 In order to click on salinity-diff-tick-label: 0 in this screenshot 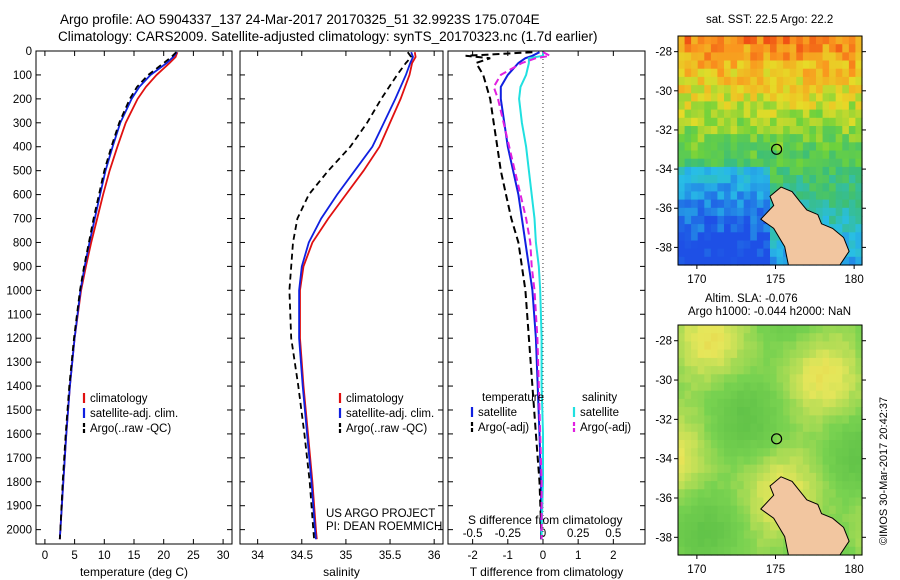, I will do `click(543, 534)`.